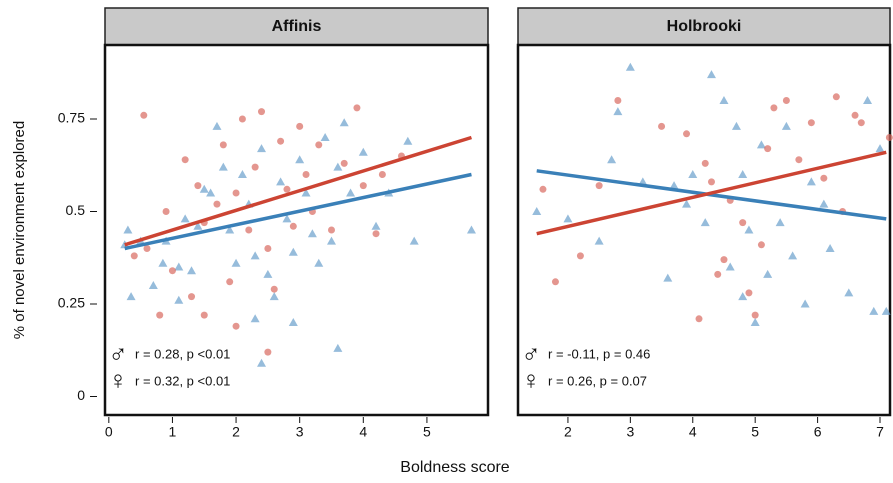 The image size is (893, 483). I want to click on stat-annotation: r = -0.11, p = 0.46, so click(599, 353).